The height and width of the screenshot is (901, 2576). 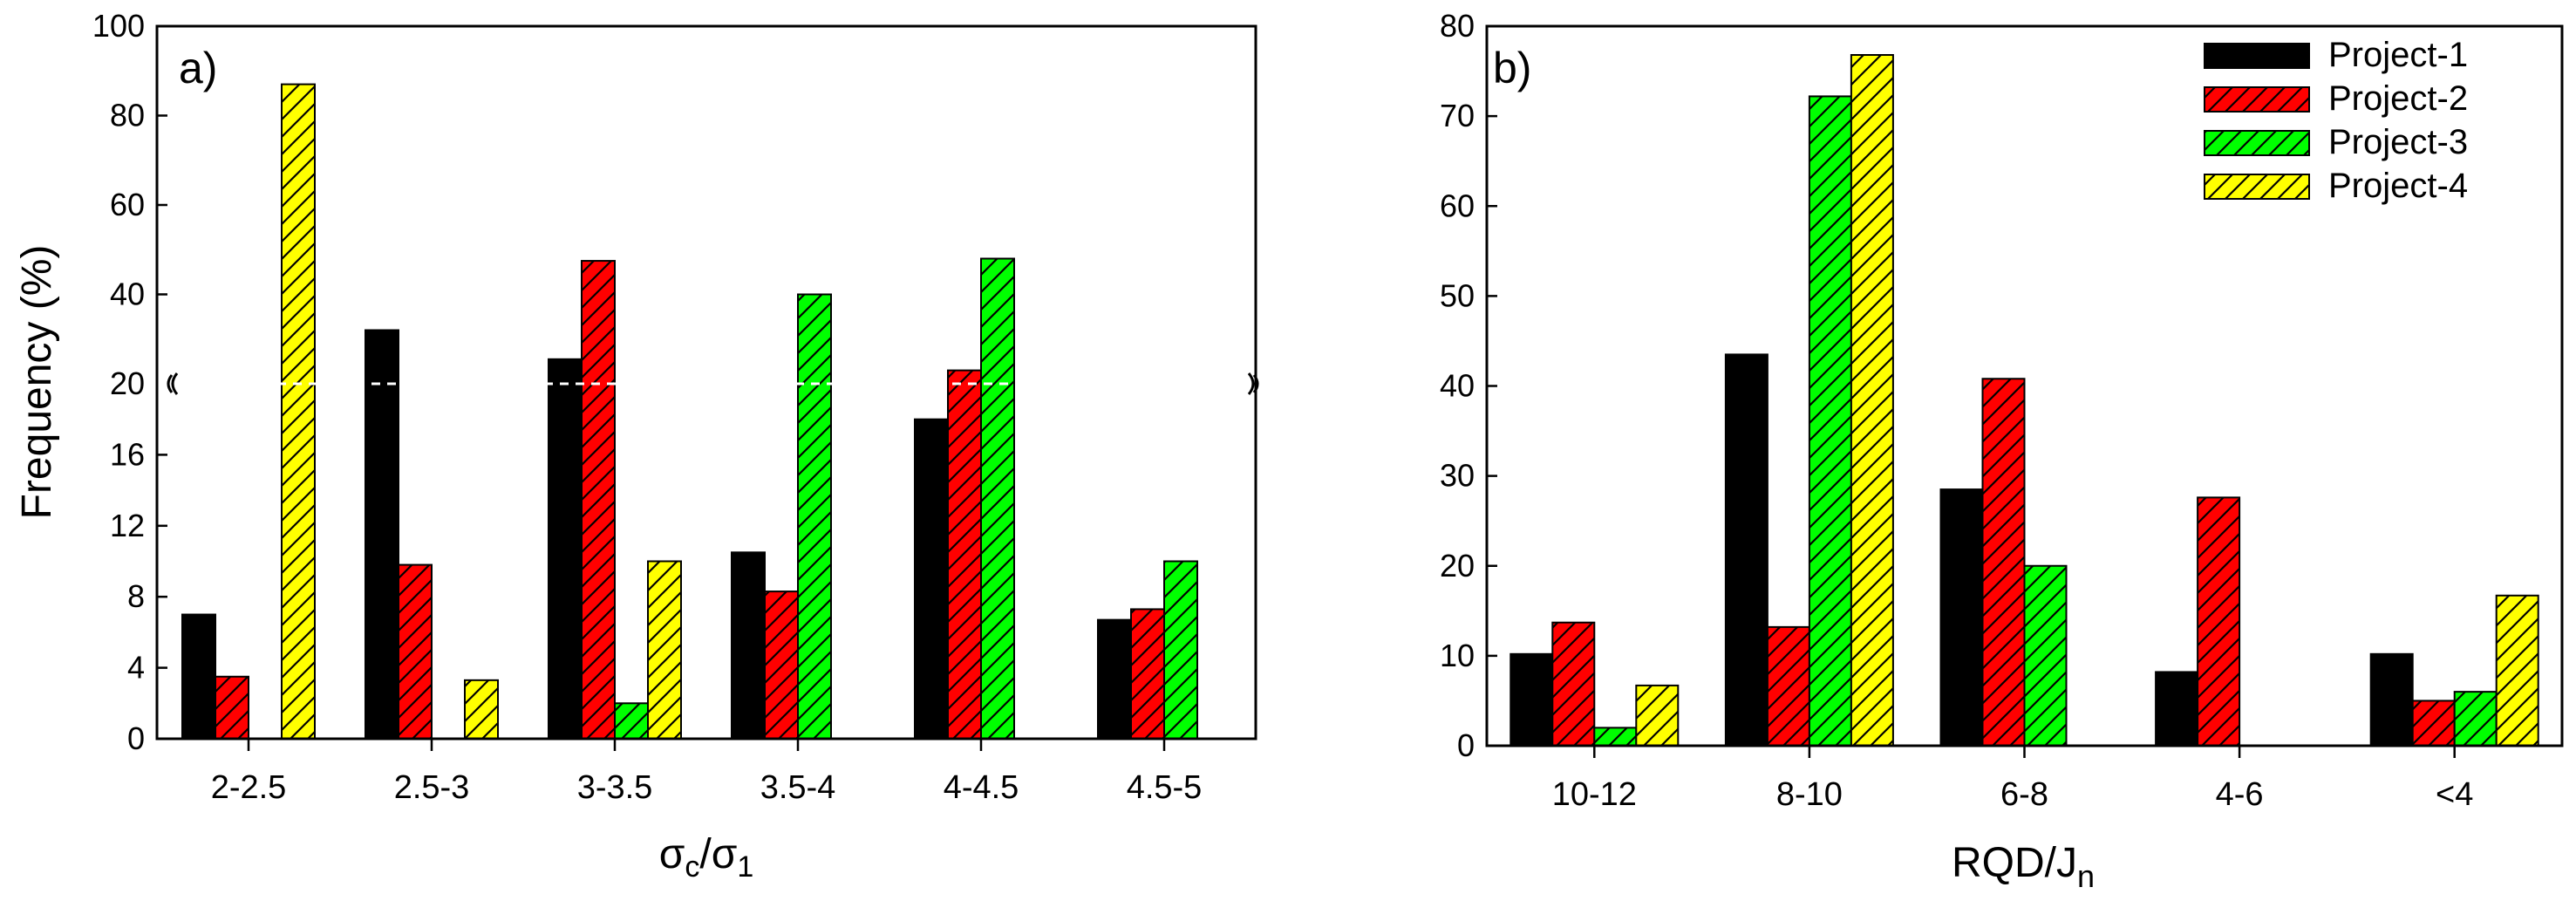 What do you see at coordinates (2046, 655) in the screenshot?
I see `panel-b-bar-6-8-s3-hatch` at bounding box center [2046, 655].